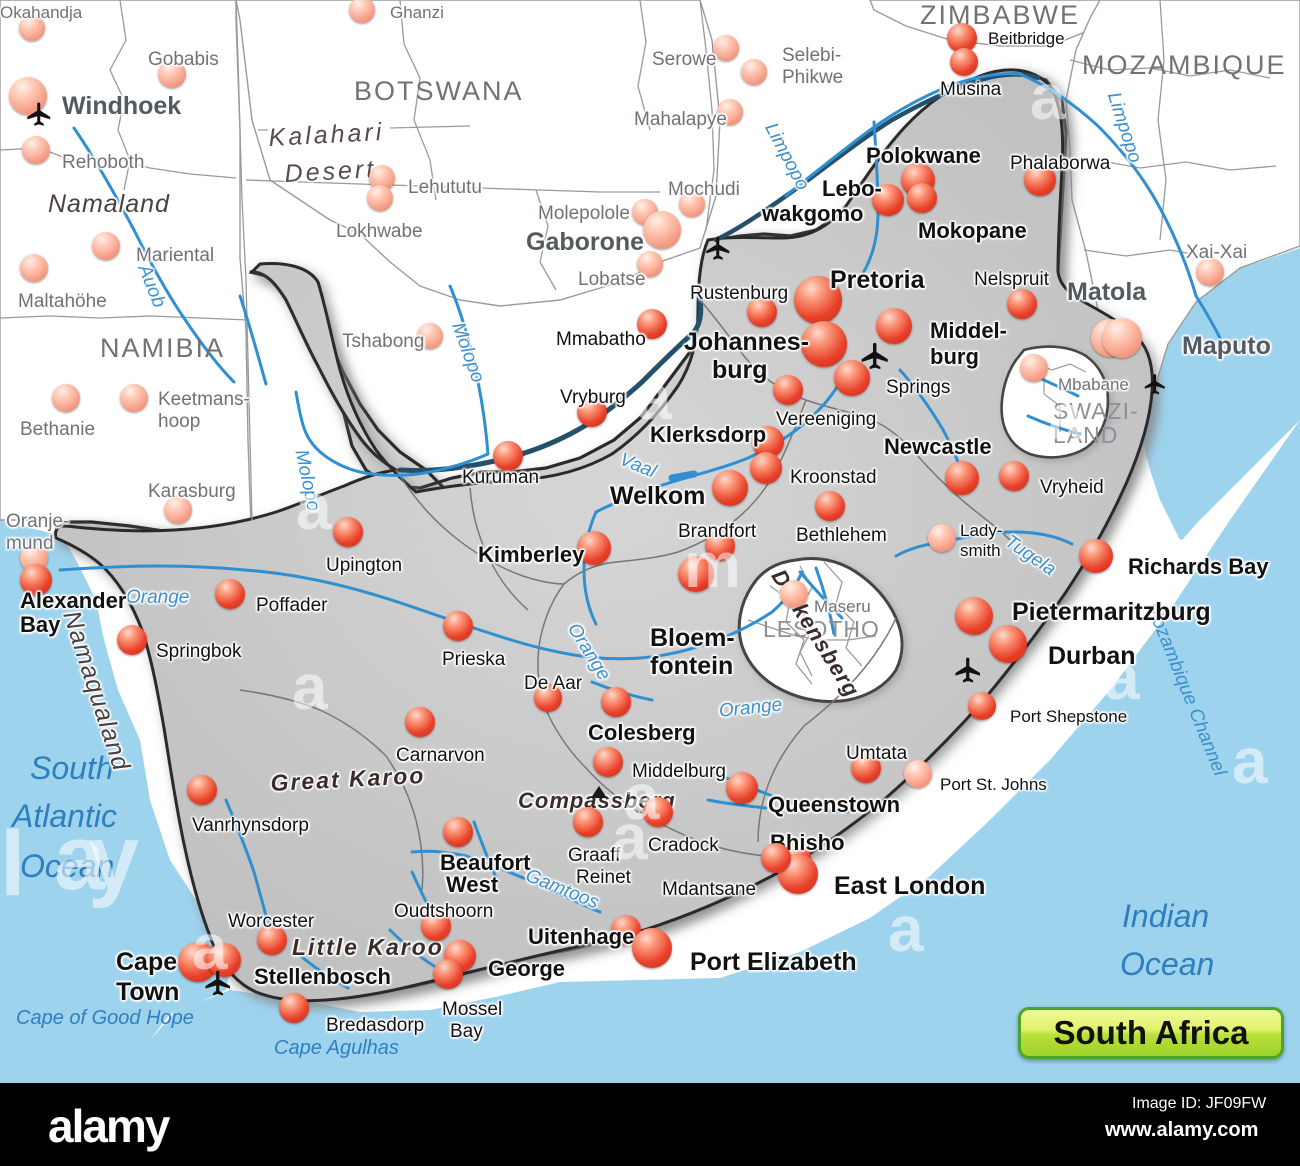 The height and width of the screenshot is (1166, 1300). Describe the element at coordinates (812, 55) in the screenshot. I see `city-label: Selebi-` at that location.